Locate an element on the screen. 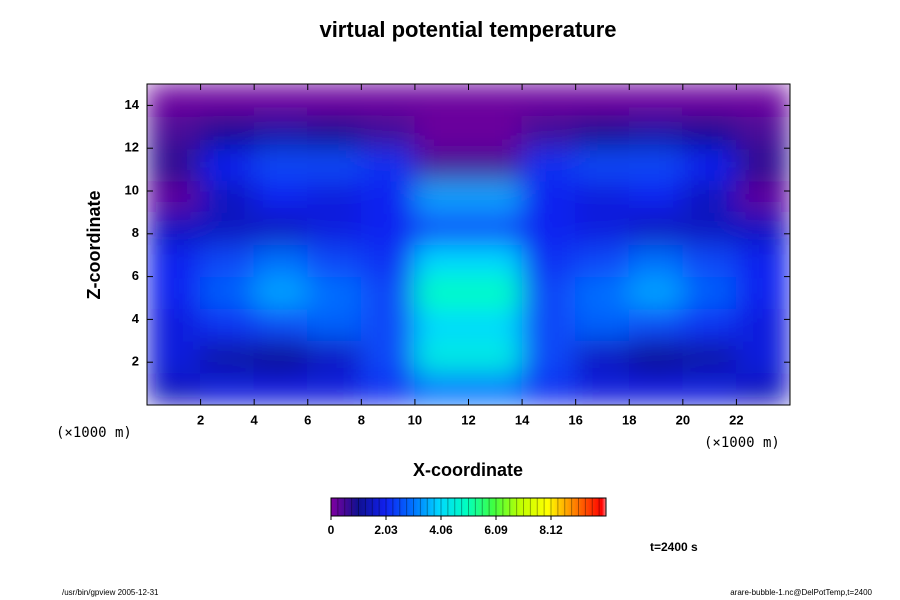 The height and width of the screenshot is (600, 900). x-axis-label: X-coordinate is located at coordinates (468, 470).